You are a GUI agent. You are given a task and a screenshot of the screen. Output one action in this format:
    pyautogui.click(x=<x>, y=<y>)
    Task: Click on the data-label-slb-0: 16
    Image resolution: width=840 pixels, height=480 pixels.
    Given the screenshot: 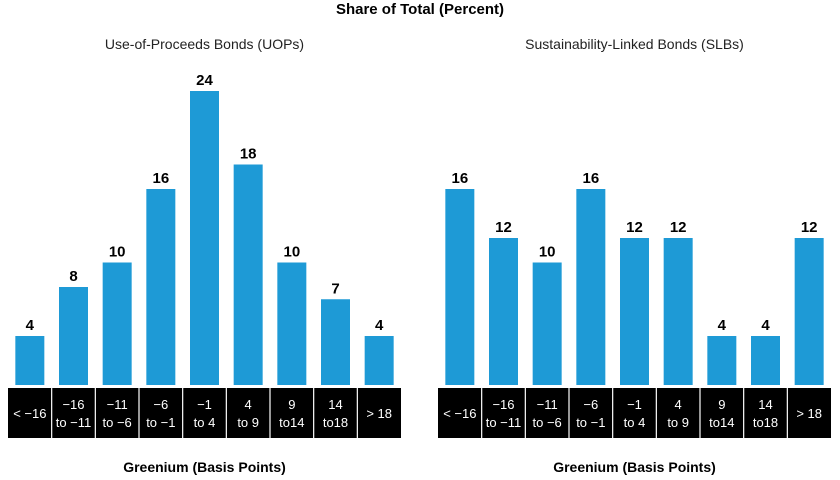 What is the action you would take?
    pyautogui.click(x=459, y=178)
    